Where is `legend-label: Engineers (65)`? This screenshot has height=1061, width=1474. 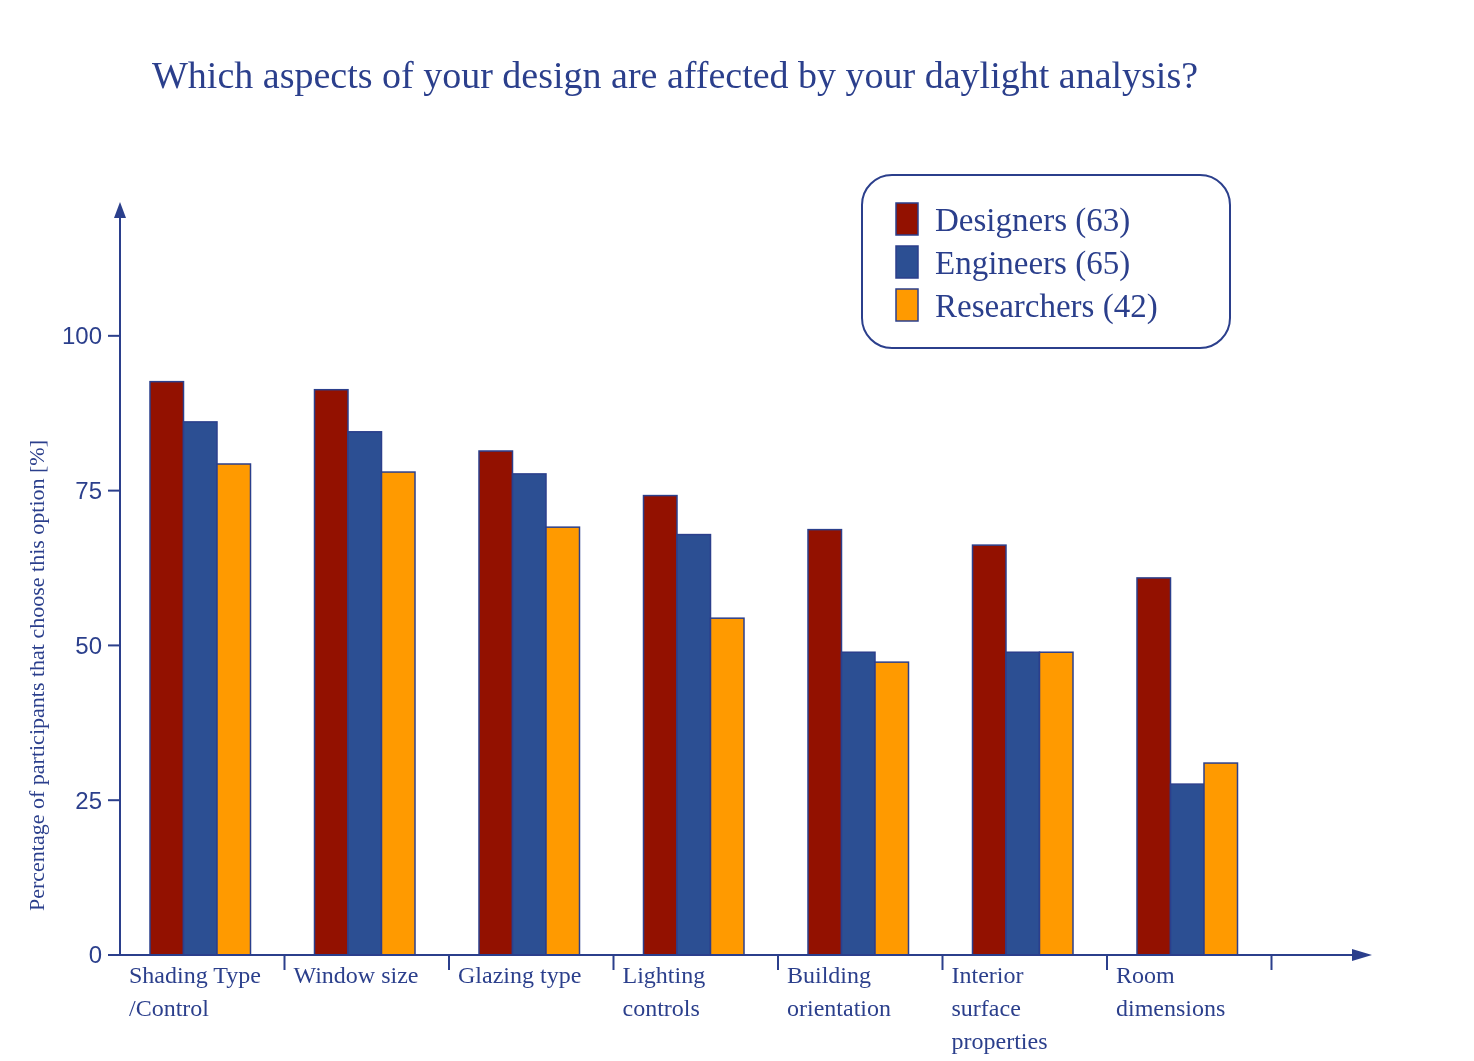
legend-label: Engineers (65) is located at coordinates (1033, 263).